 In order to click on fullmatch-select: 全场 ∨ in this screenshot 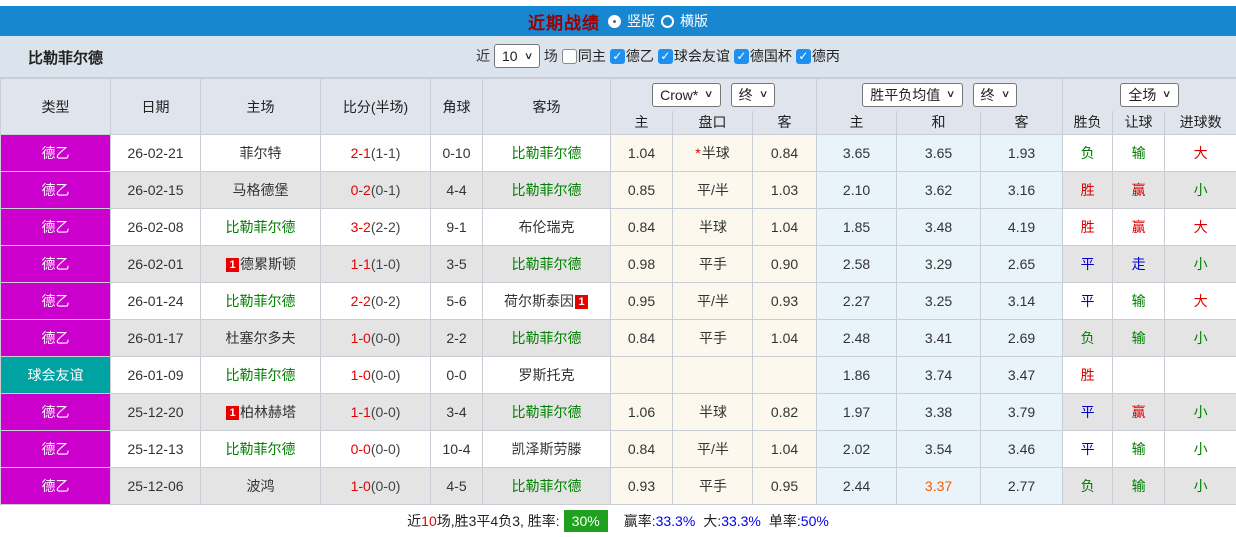, I will do `click(1149, 94)`.